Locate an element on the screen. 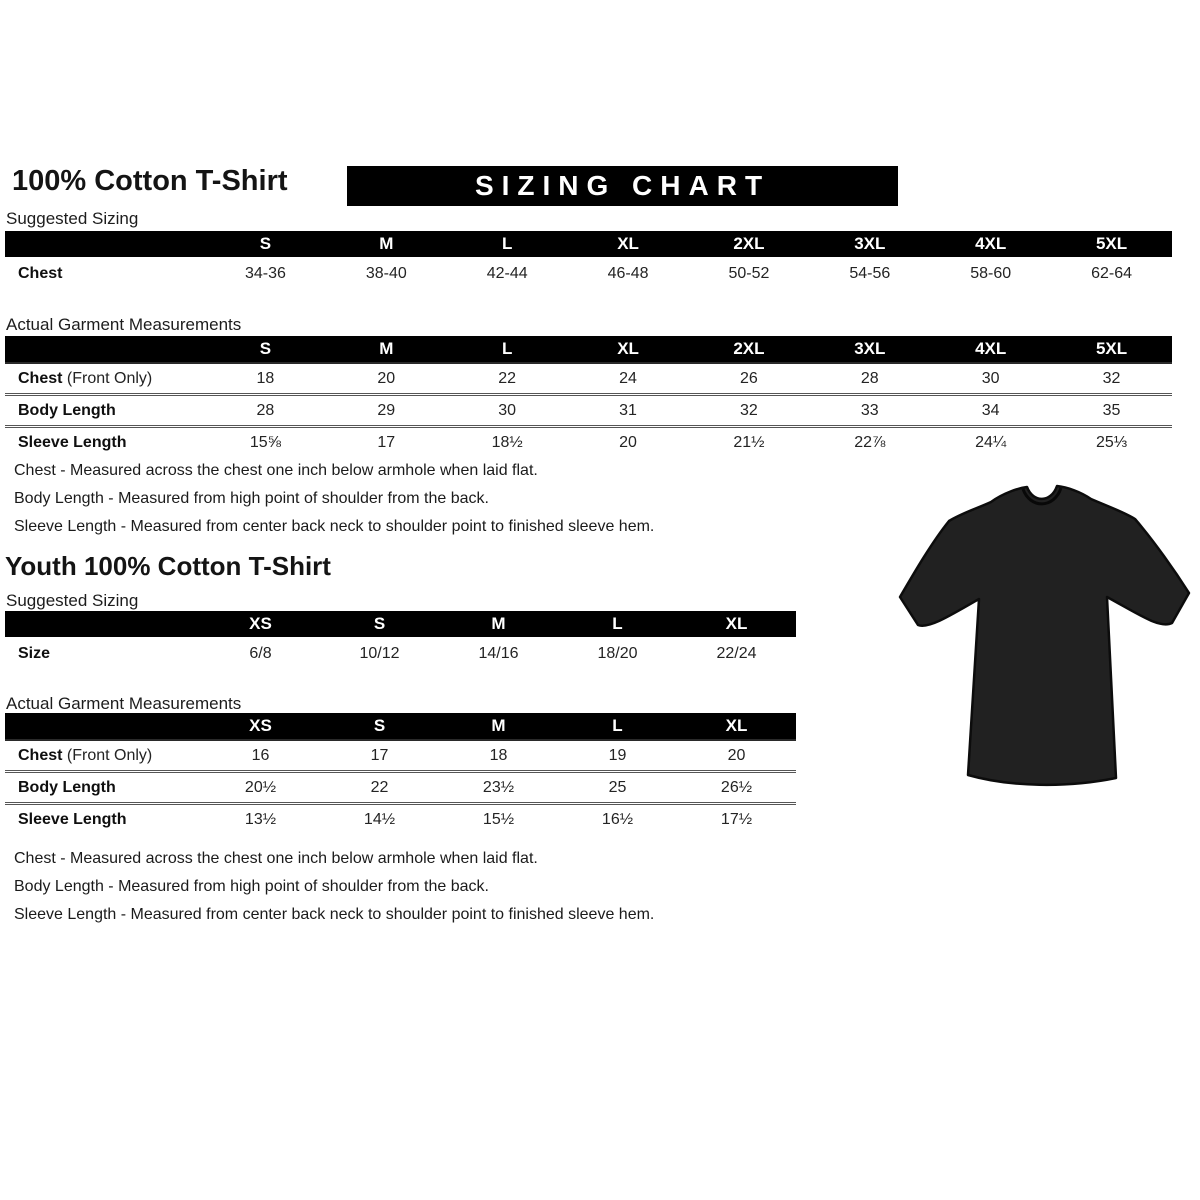  measurement-value: 32 is located at coordinates (1111, 378).